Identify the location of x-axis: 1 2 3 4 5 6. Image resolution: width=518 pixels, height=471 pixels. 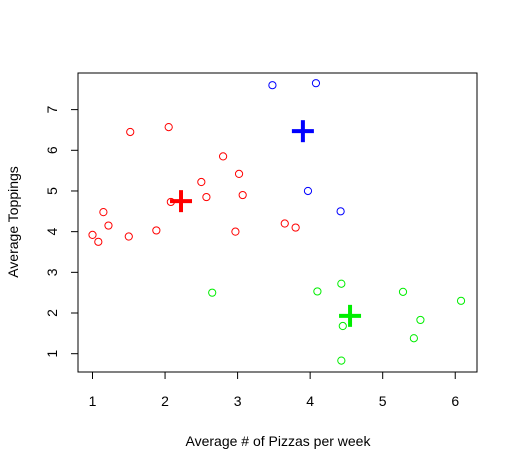
(274, 390).